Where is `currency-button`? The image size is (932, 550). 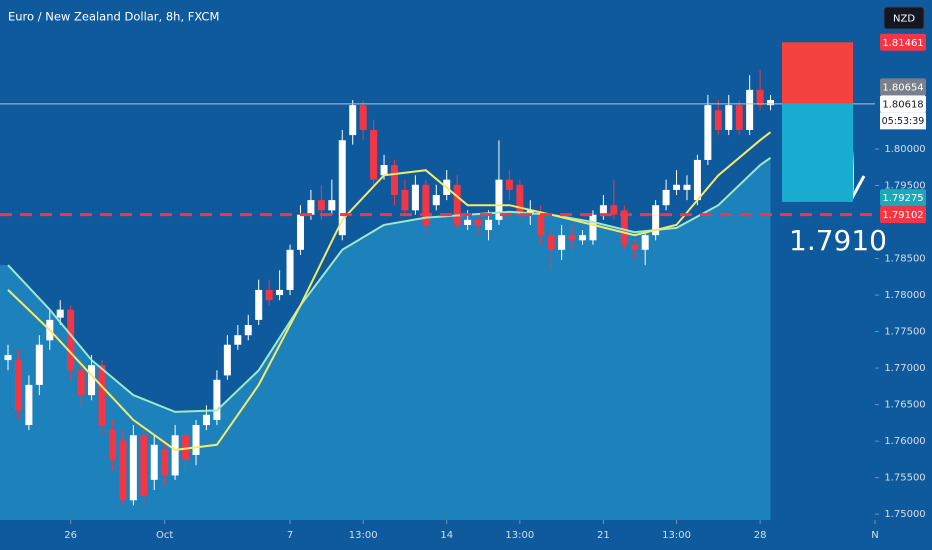
currency-button is located at coordinates (904, 18).